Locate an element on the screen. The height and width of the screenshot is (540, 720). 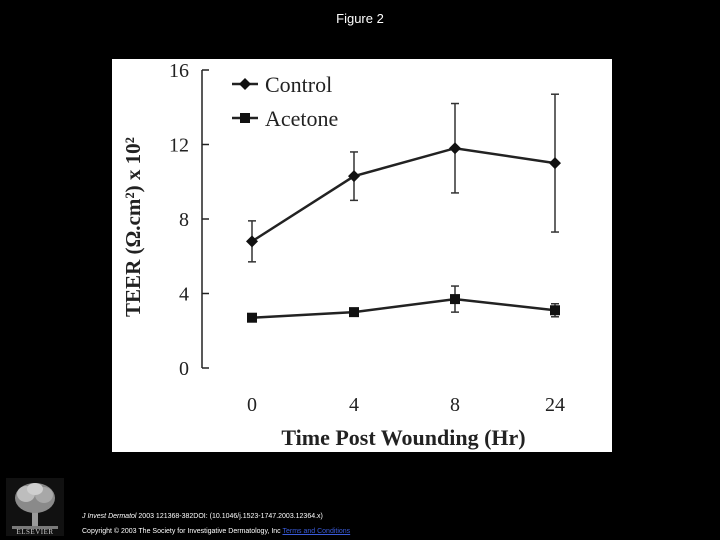
elsevier-logo-text: ELSEVIER is located at coordinates (35, 532).